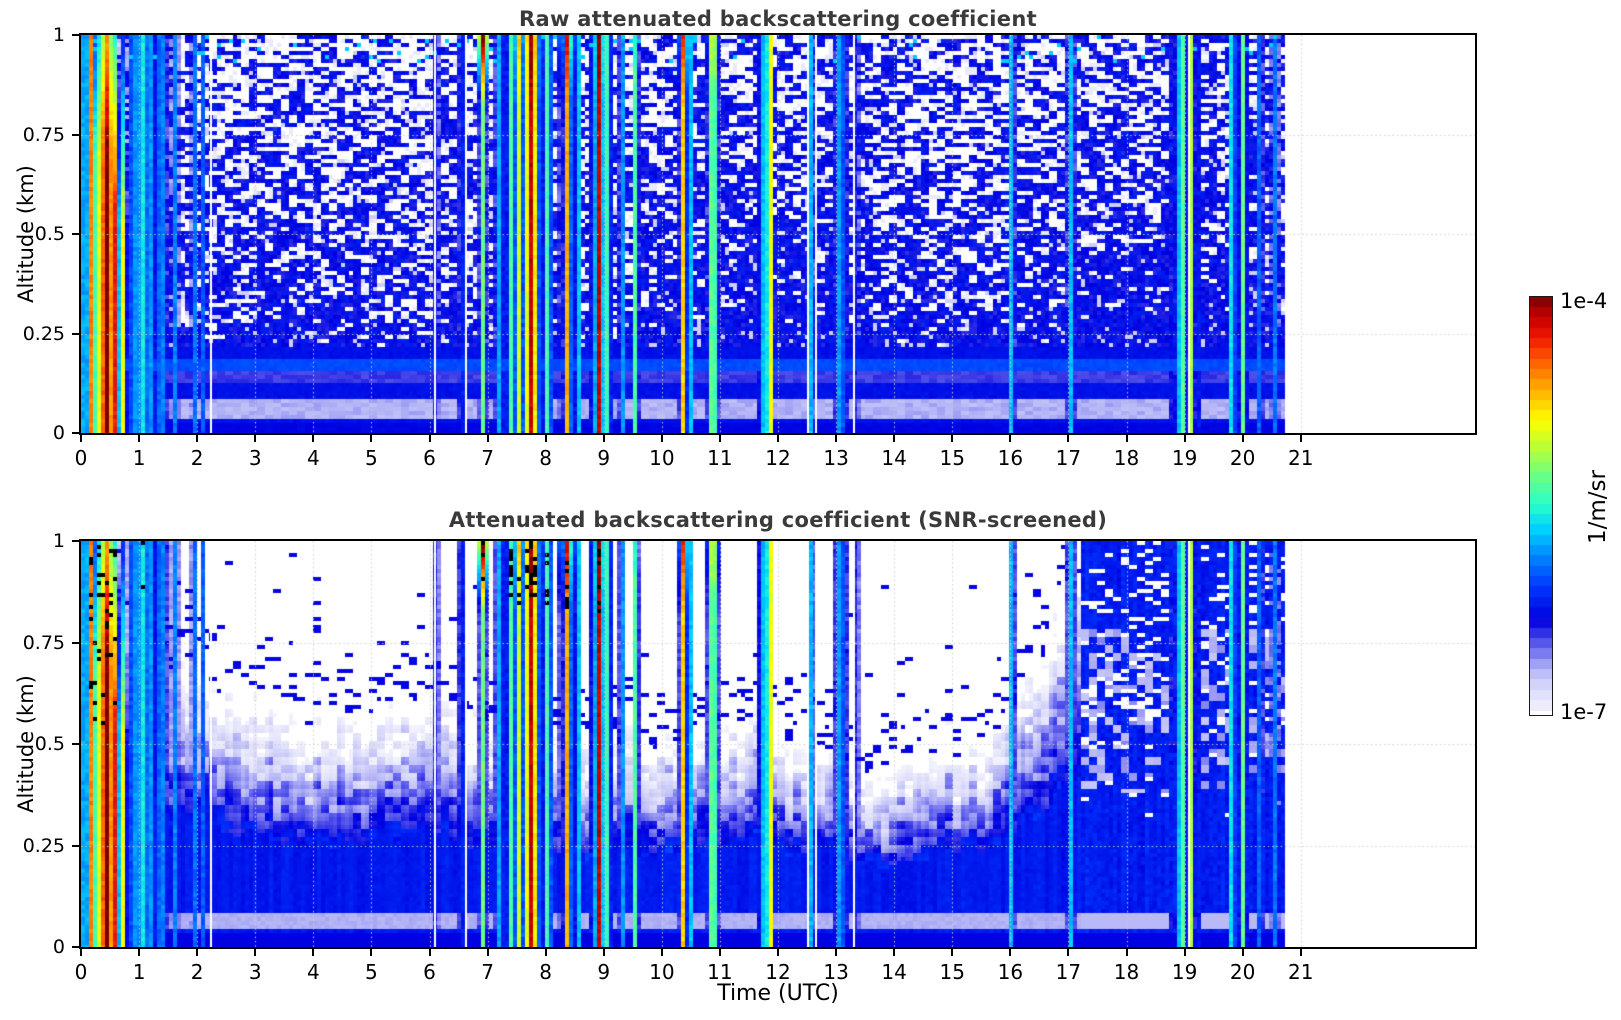 This screenshot has width=1621, height=1020. What do you see at coordinates (487, 458) in the screenshot?
I see `x-tick-label: 7` at bounding box center [487, 458].